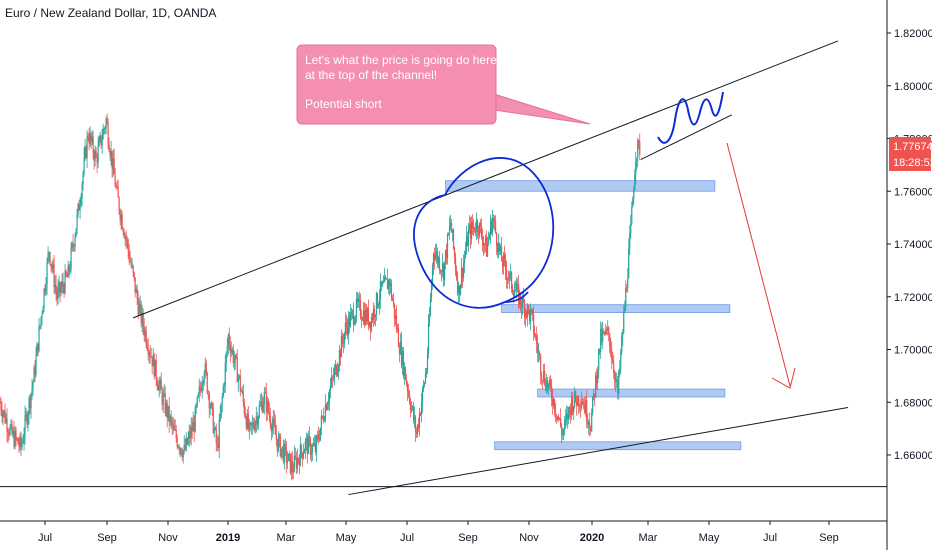 This screenshot has height=550, width=932. What do you see at coordinates (648, 538) in the screenshot?
I see `time-tick-label: Mar` at bounding box center [648, 538].